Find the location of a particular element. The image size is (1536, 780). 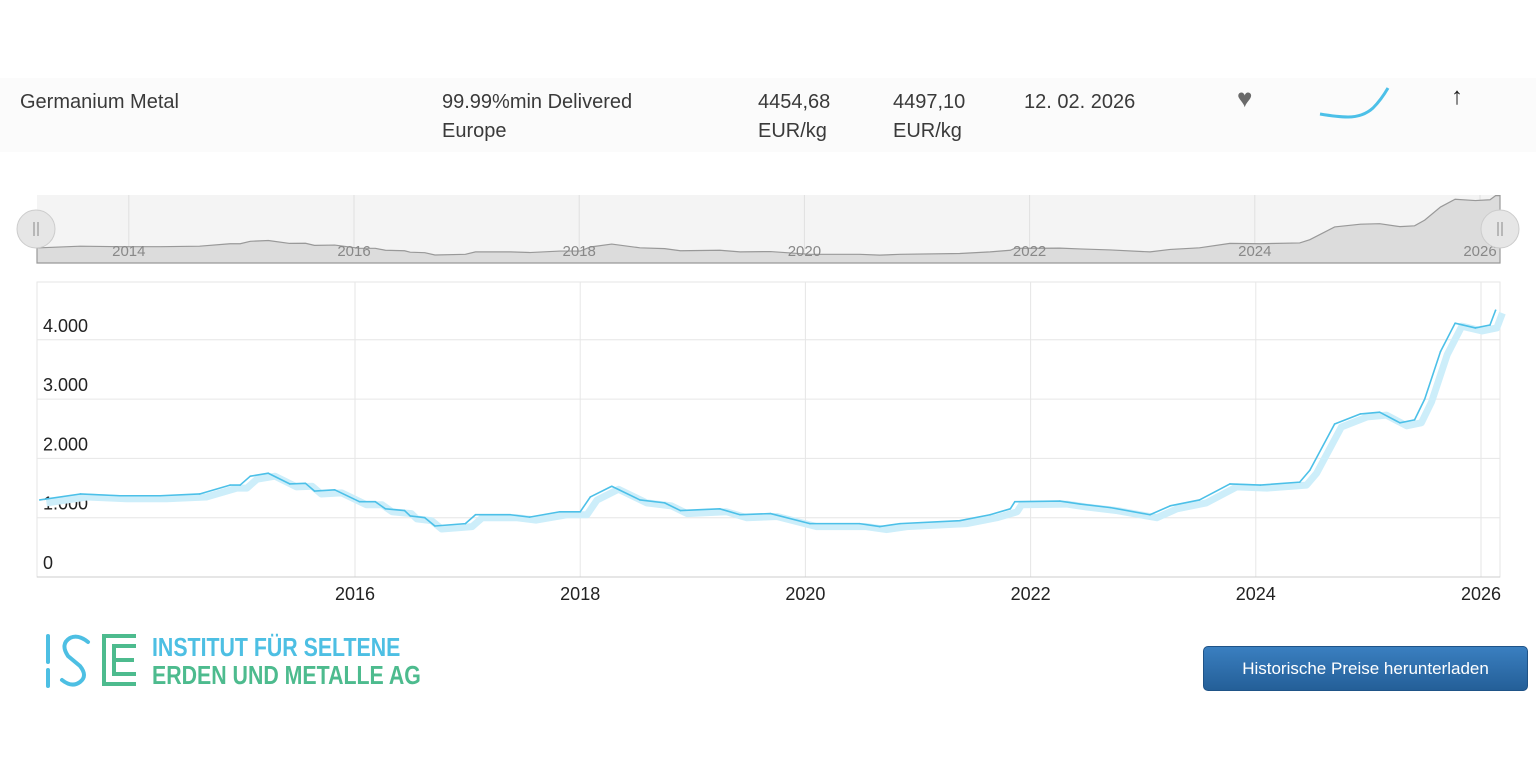

y-tick-label: 0 is located at coordinates (48, 563).